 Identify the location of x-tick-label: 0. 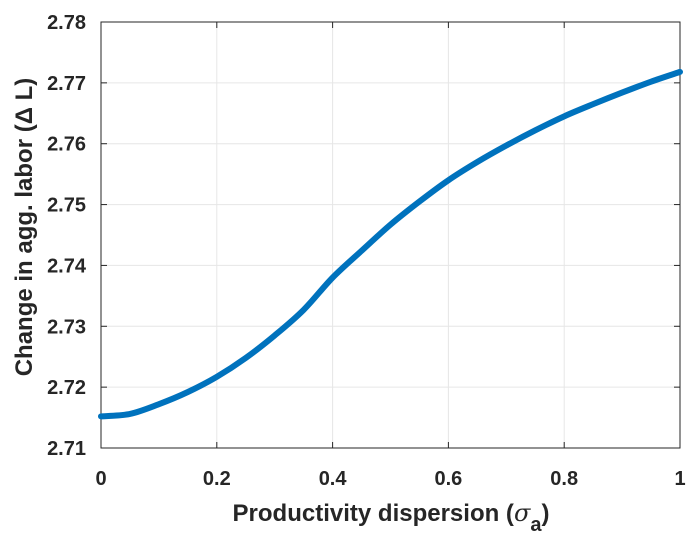
(100, 479).